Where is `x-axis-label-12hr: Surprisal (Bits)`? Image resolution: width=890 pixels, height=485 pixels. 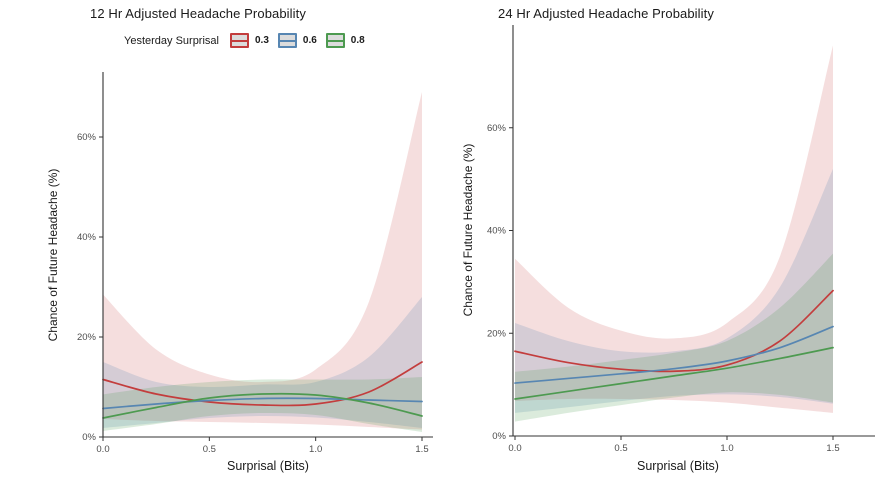
x-axis-label-12hr: Surprisal (Bits) is located at coordinates (268, 466).